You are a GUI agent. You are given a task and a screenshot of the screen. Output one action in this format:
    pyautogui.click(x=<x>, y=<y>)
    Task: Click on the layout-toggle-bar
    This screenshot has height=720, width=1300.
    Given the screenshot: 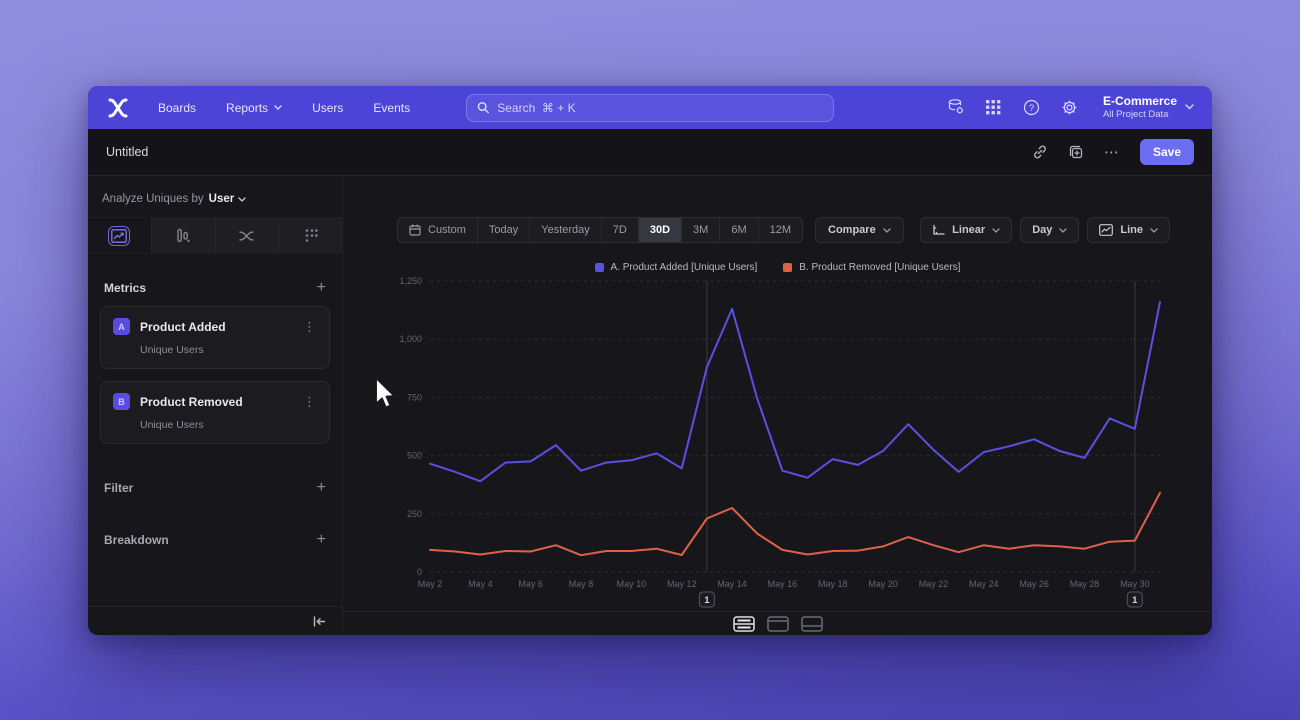 What is the action you would take?
    pyautogui.click(x=777, y=623)
    